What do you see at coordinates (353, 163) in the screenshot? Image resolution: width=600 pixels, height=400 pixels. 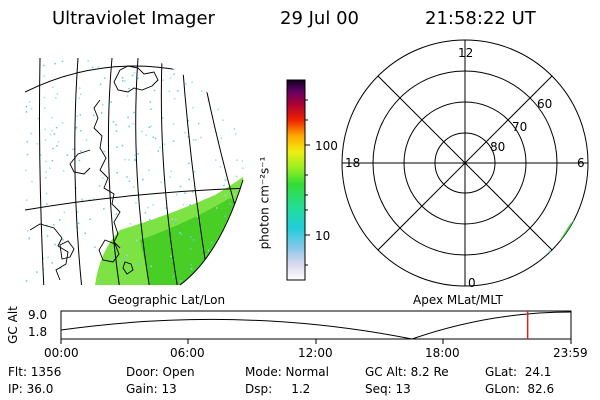 I see `mlt-label-18: 18` at bounding box center [353, 163].